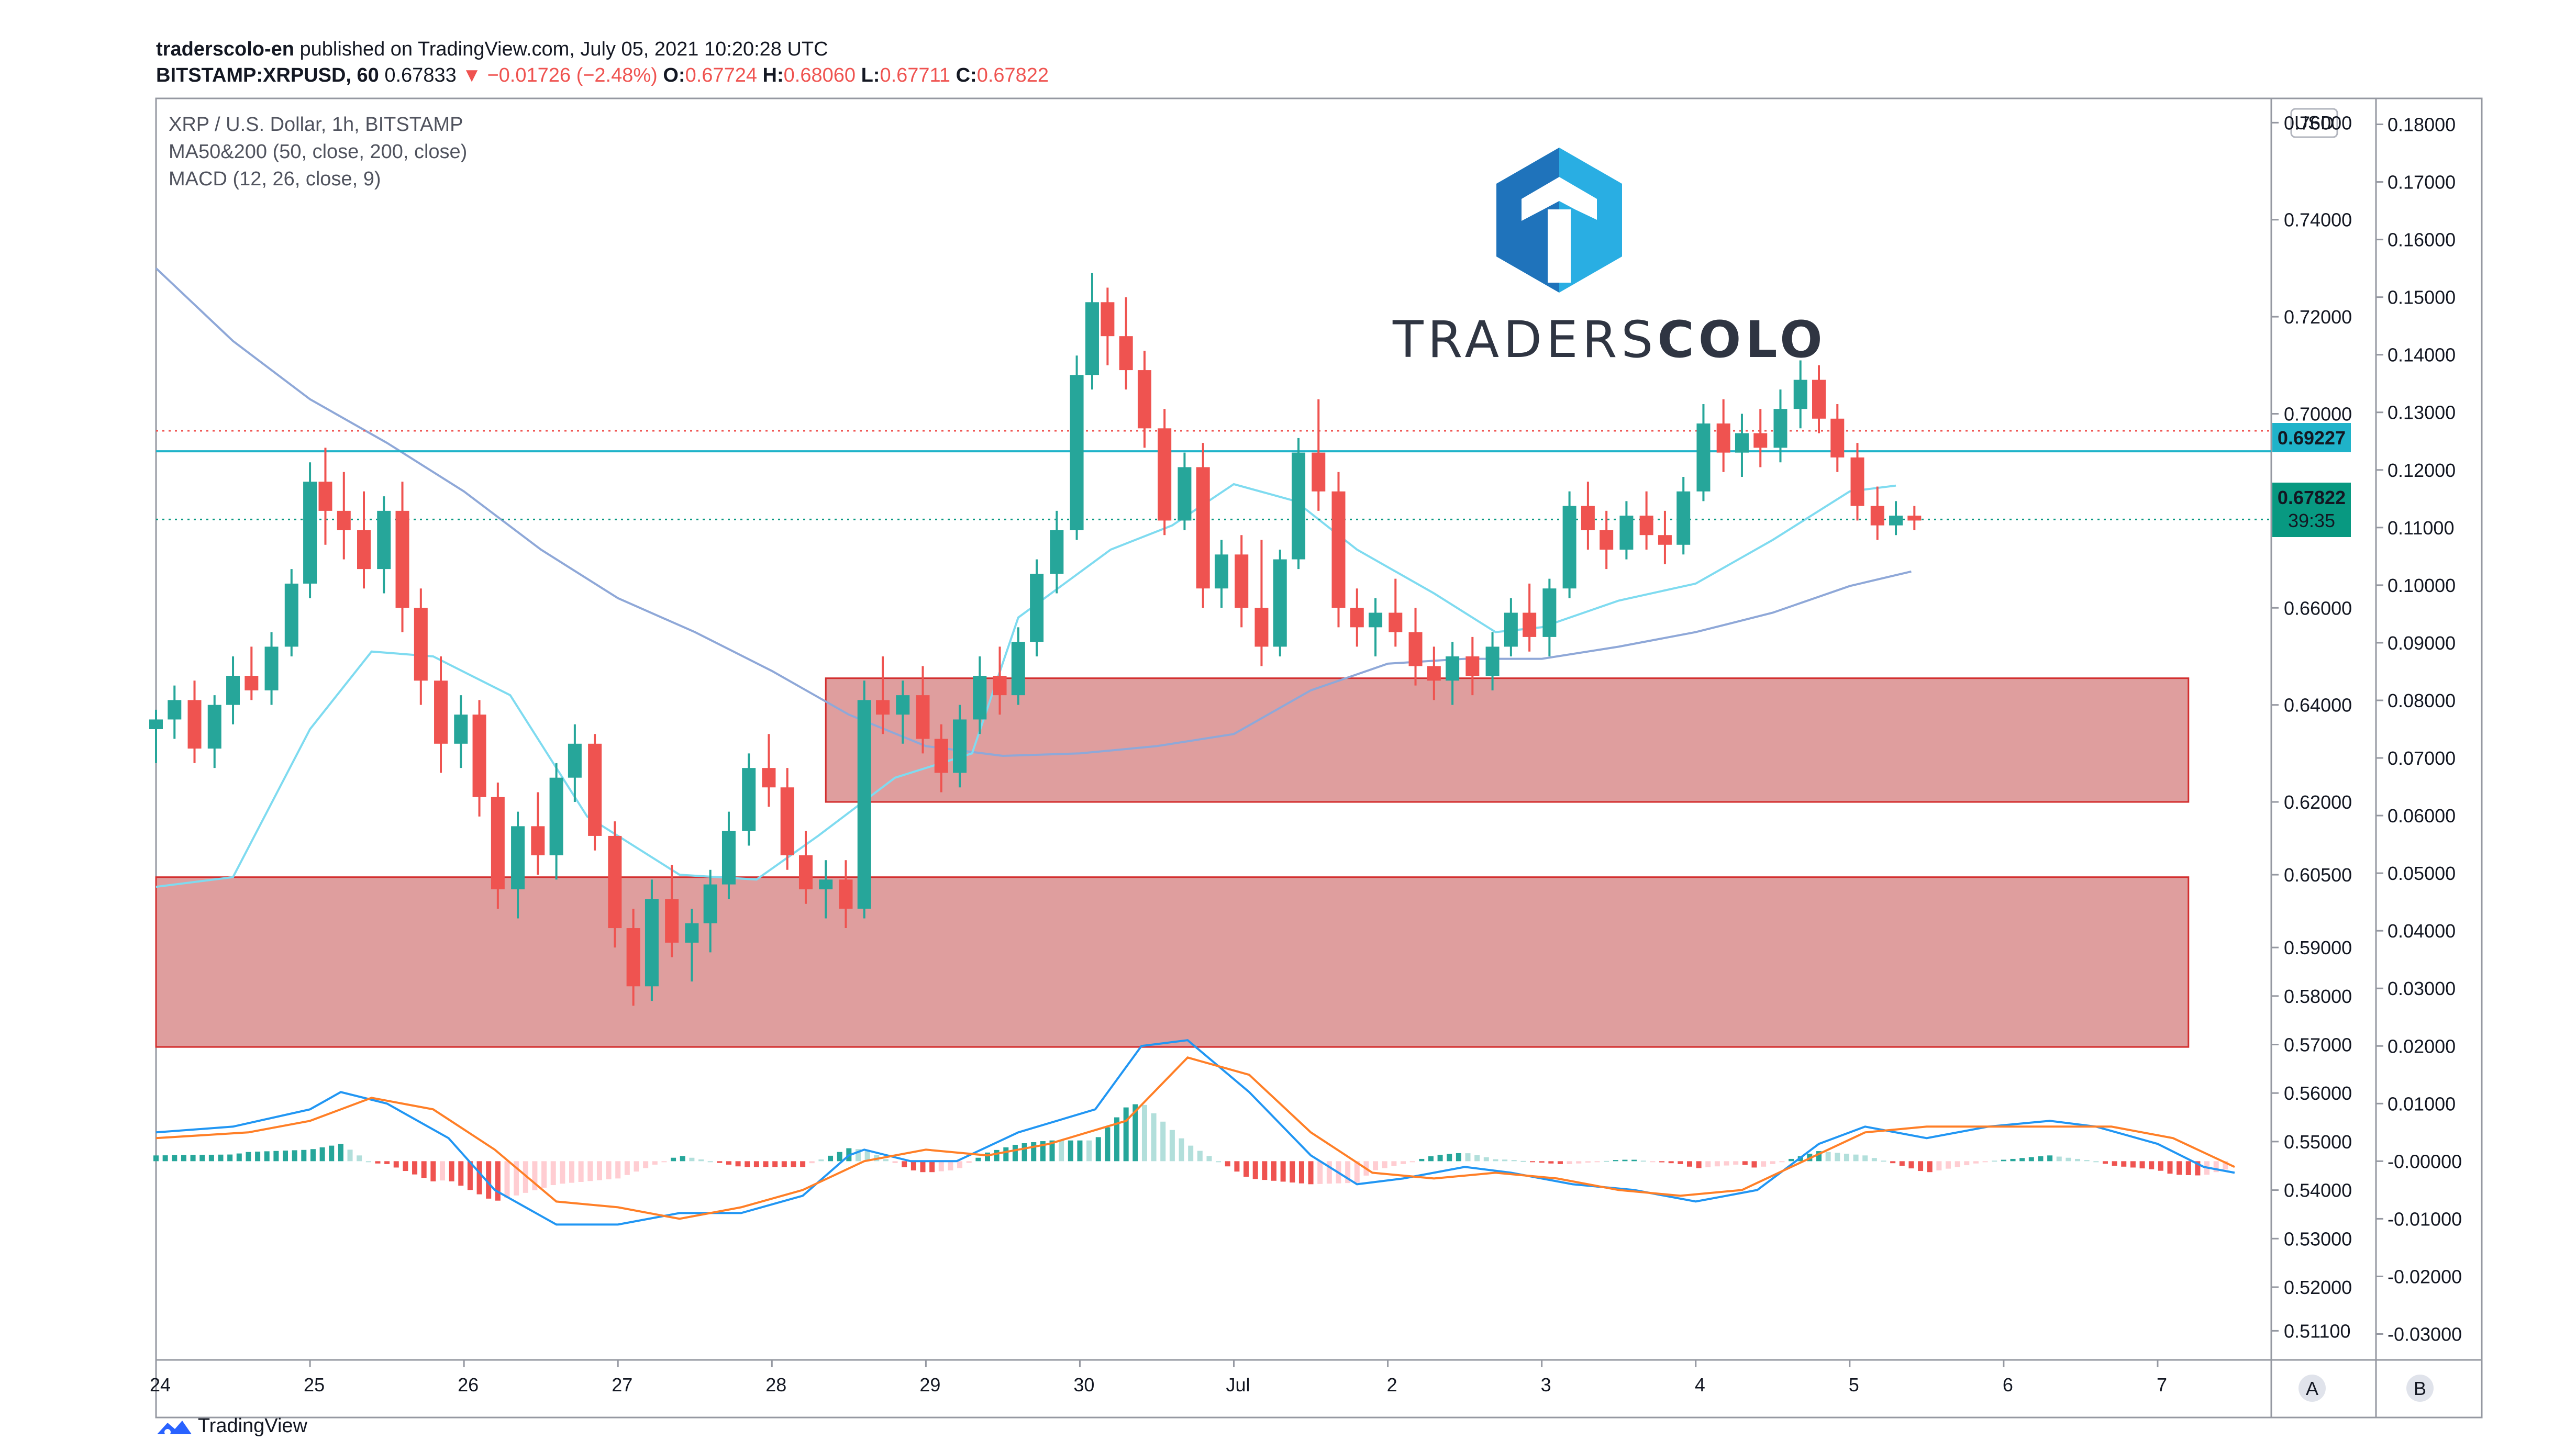  What do you see at coordinates (1700, 1385) in the screenshot?
I see `time-tick-10: 4` at bounding box center [1700, 1385].